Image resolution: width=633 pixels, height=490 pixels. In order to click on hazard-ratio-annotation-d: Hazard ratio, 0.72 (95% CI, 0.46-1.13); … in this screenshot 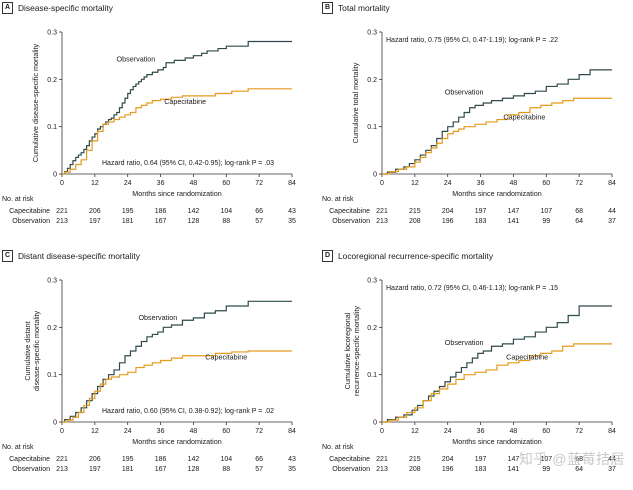, I will do `click(472, 288)`.